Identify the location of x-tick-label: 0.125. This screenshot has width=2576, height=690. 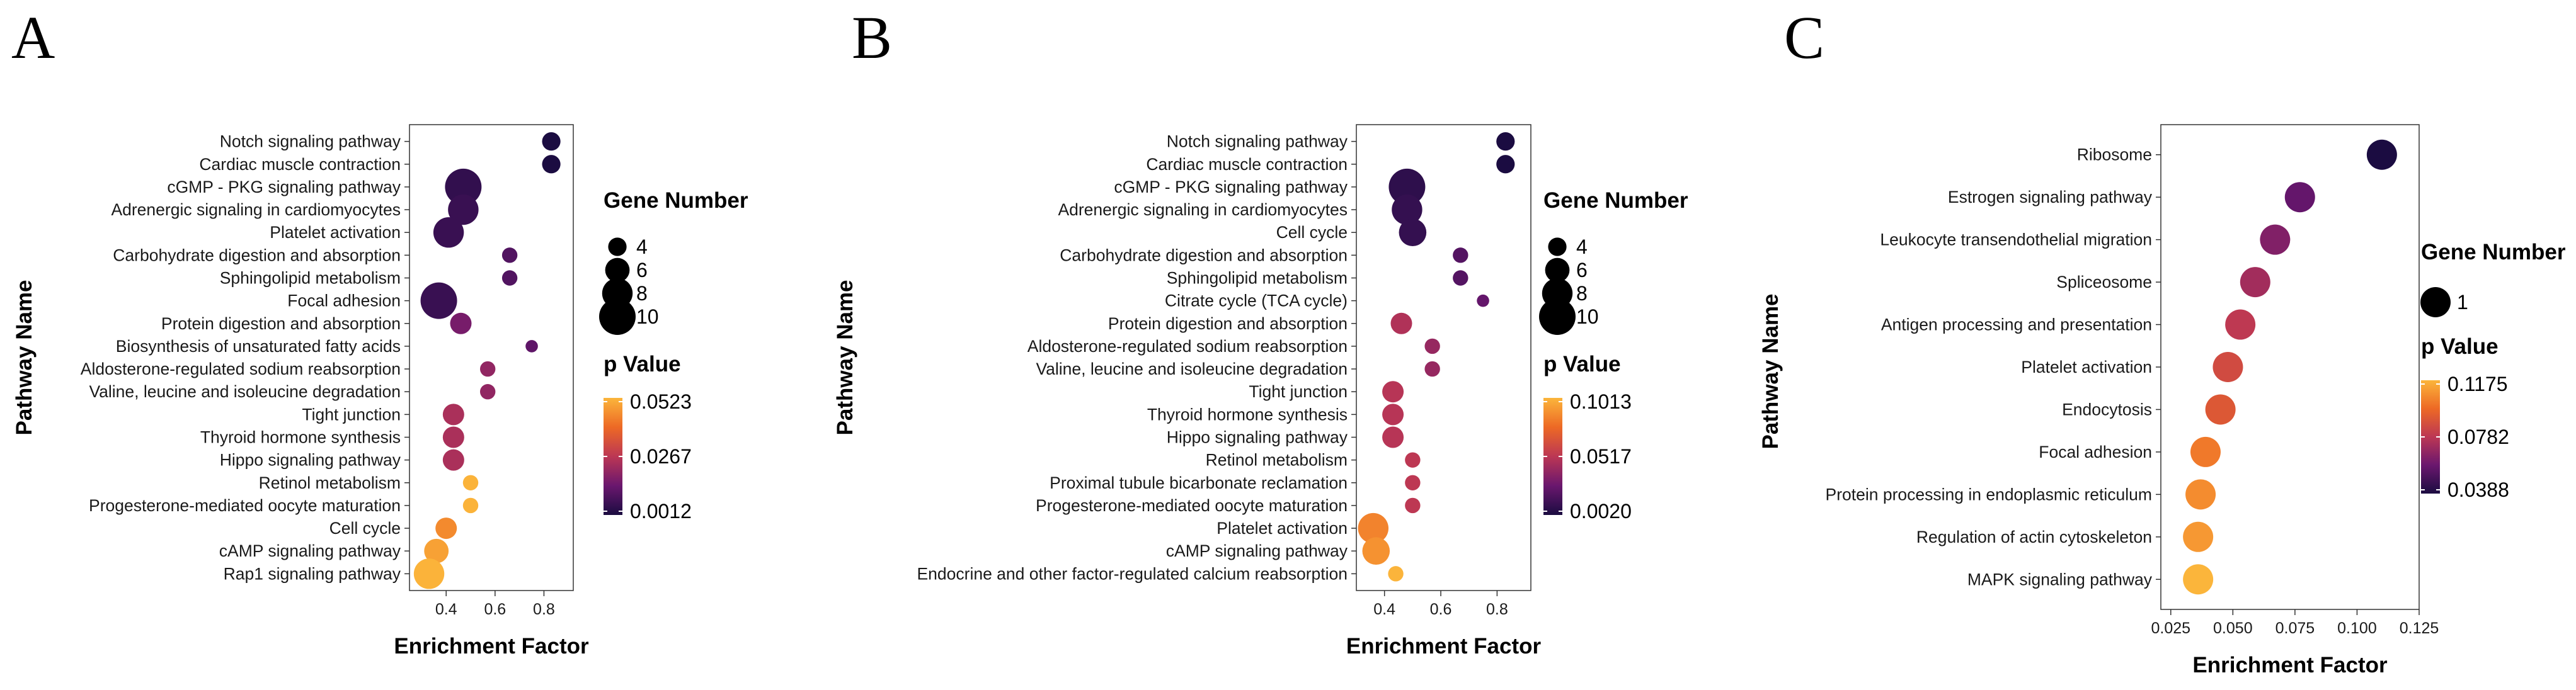
(2419, 628).